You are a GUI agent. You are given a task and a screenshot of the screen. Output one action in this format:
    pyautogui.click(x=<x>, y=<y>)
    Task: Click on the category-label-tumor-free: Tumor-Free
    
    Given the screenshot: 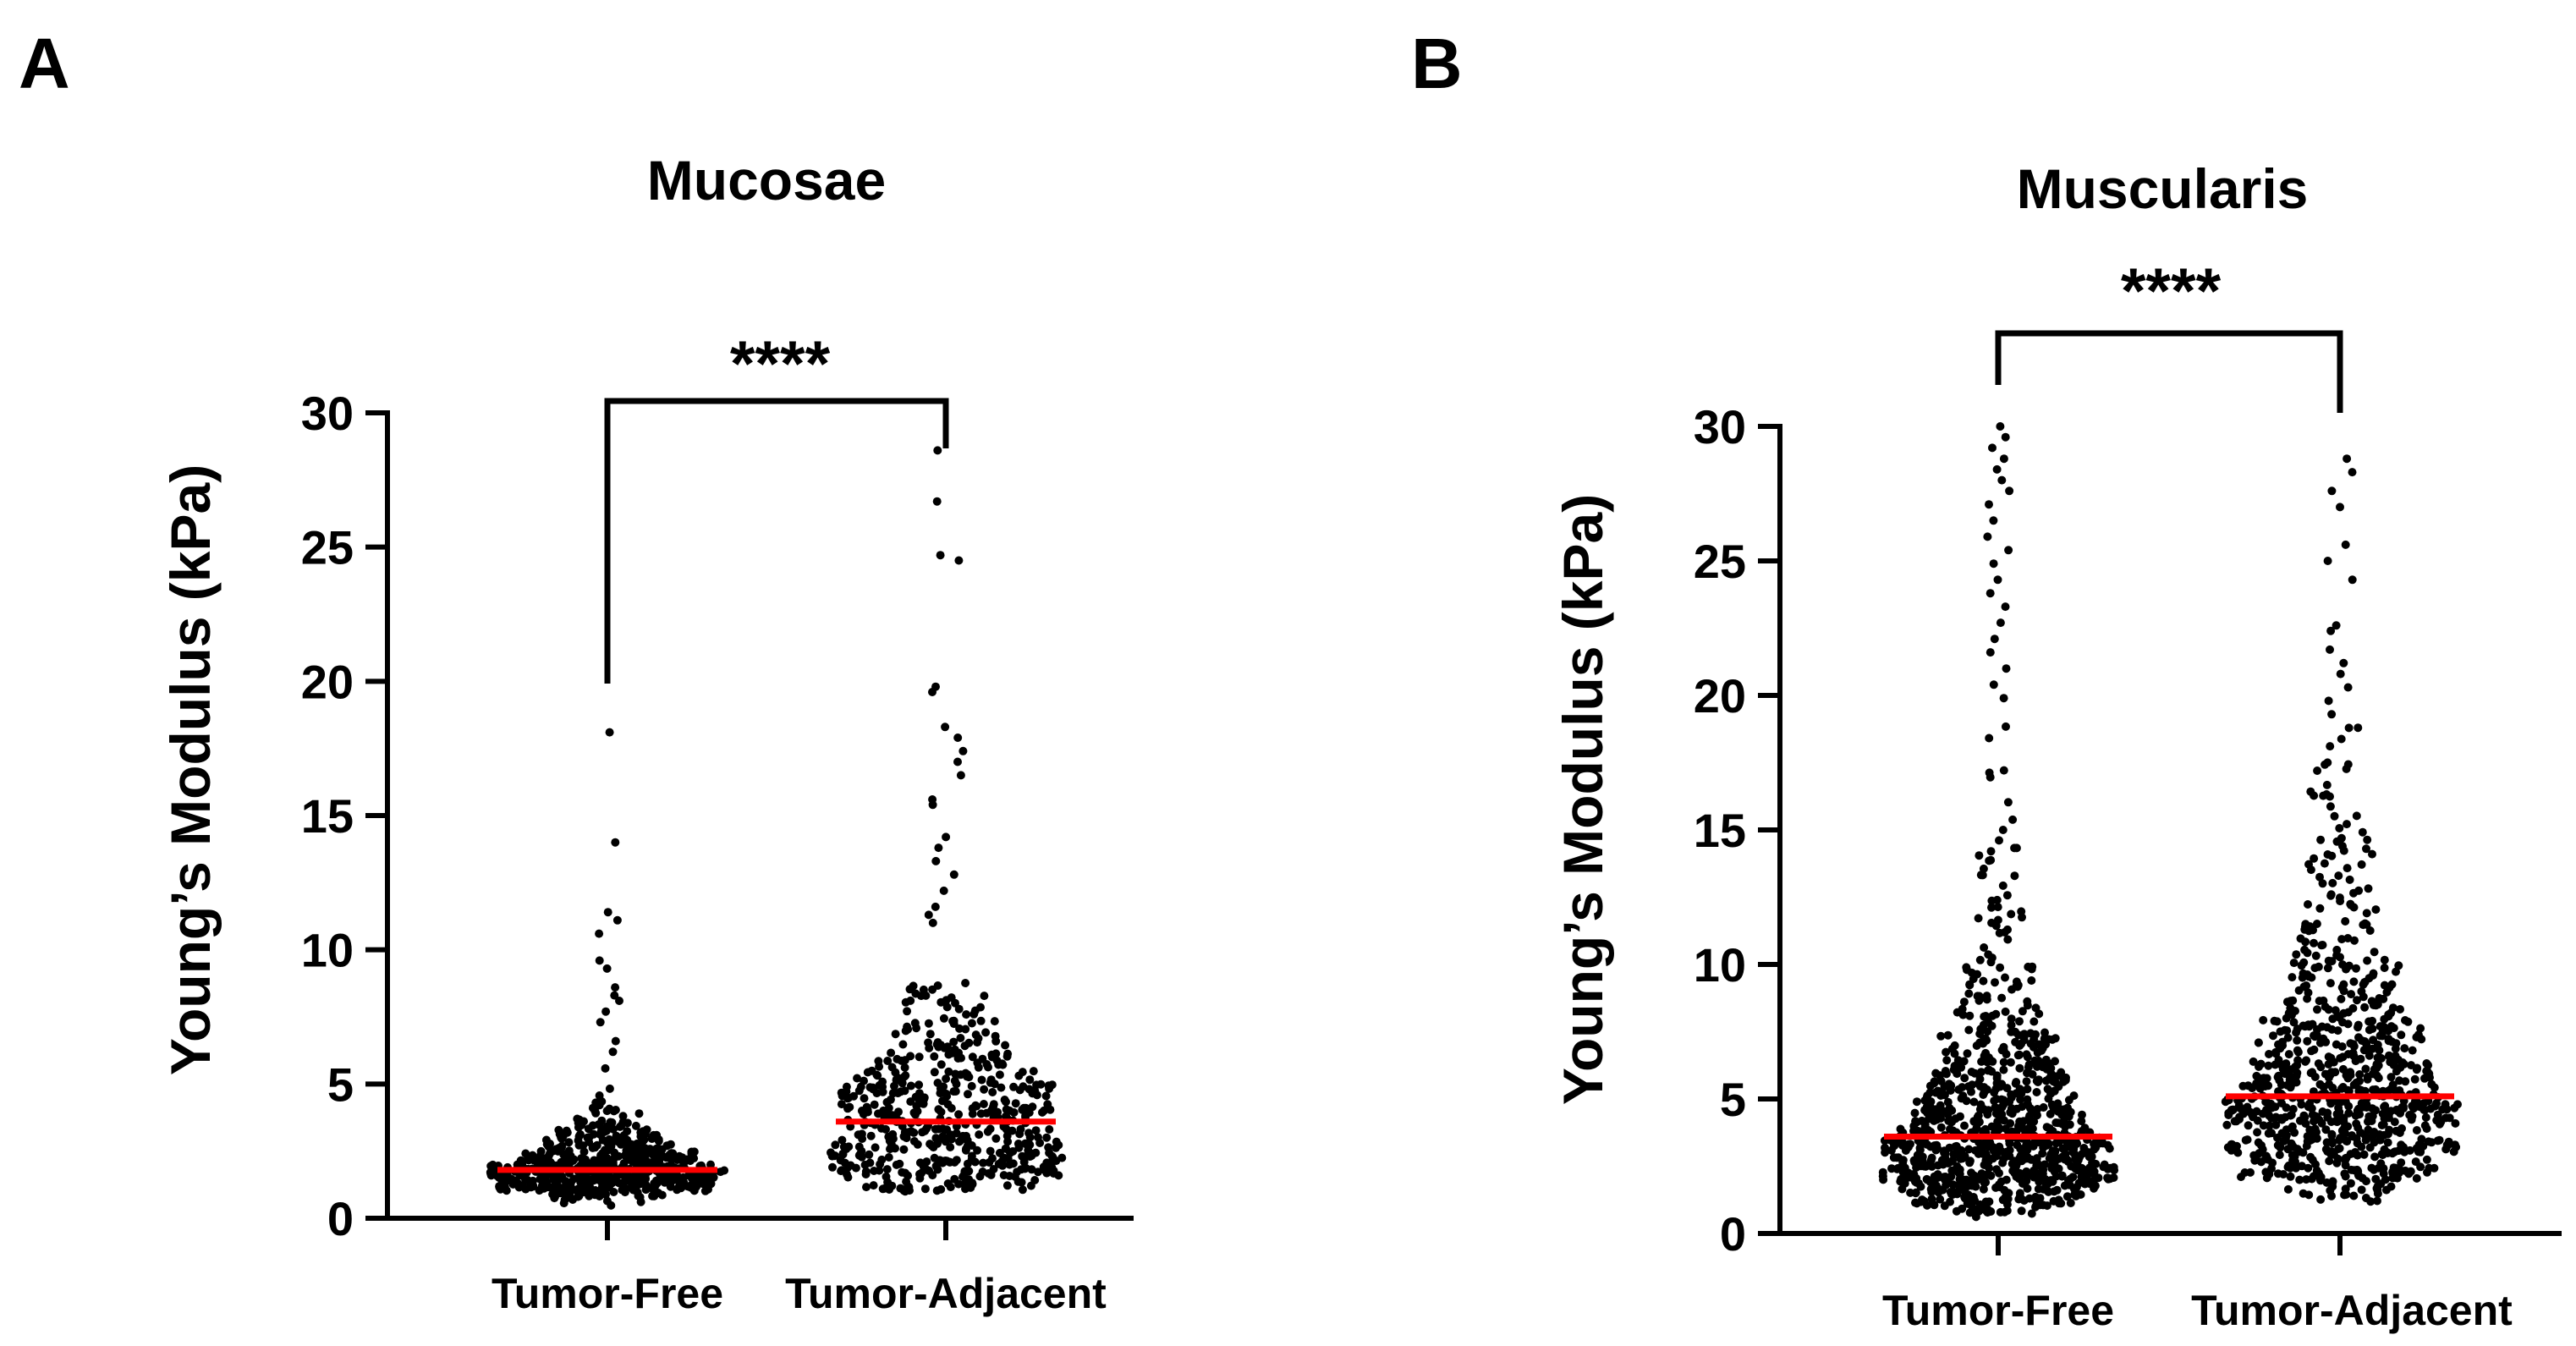 What is the action you would take?
    pyautogui.click(x=608, y=1293)
    